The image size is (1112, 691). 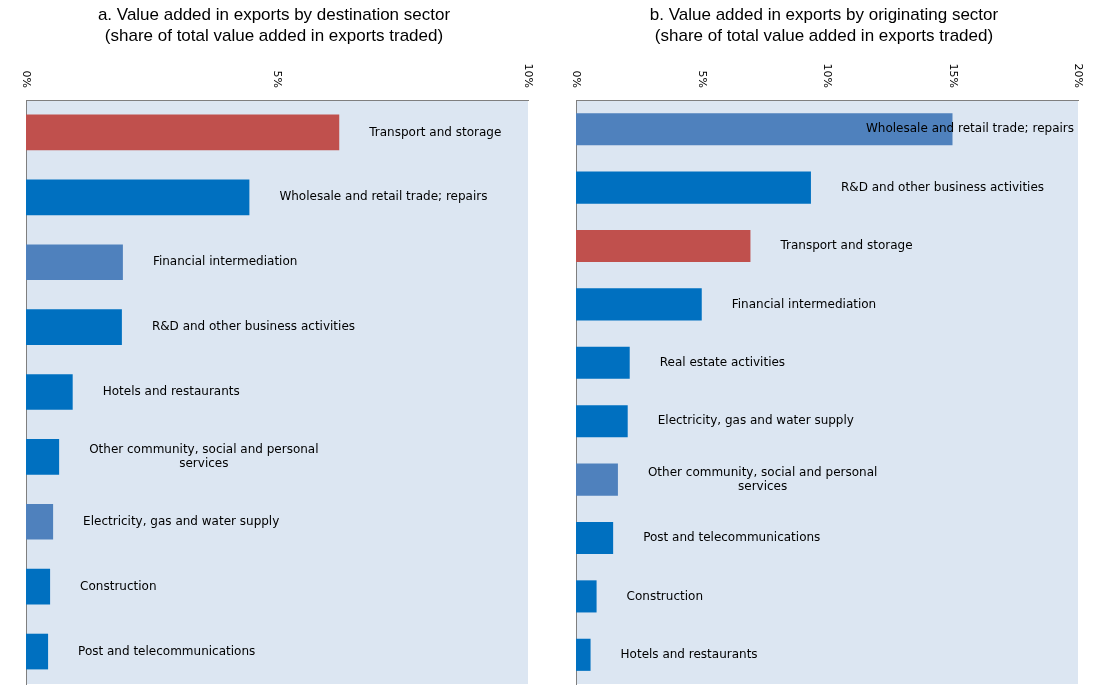 What do you see at coordinates (1079, 75) in the screenshot?
I see `x-tick-label: 20%` at bounding box center [1079, 75].